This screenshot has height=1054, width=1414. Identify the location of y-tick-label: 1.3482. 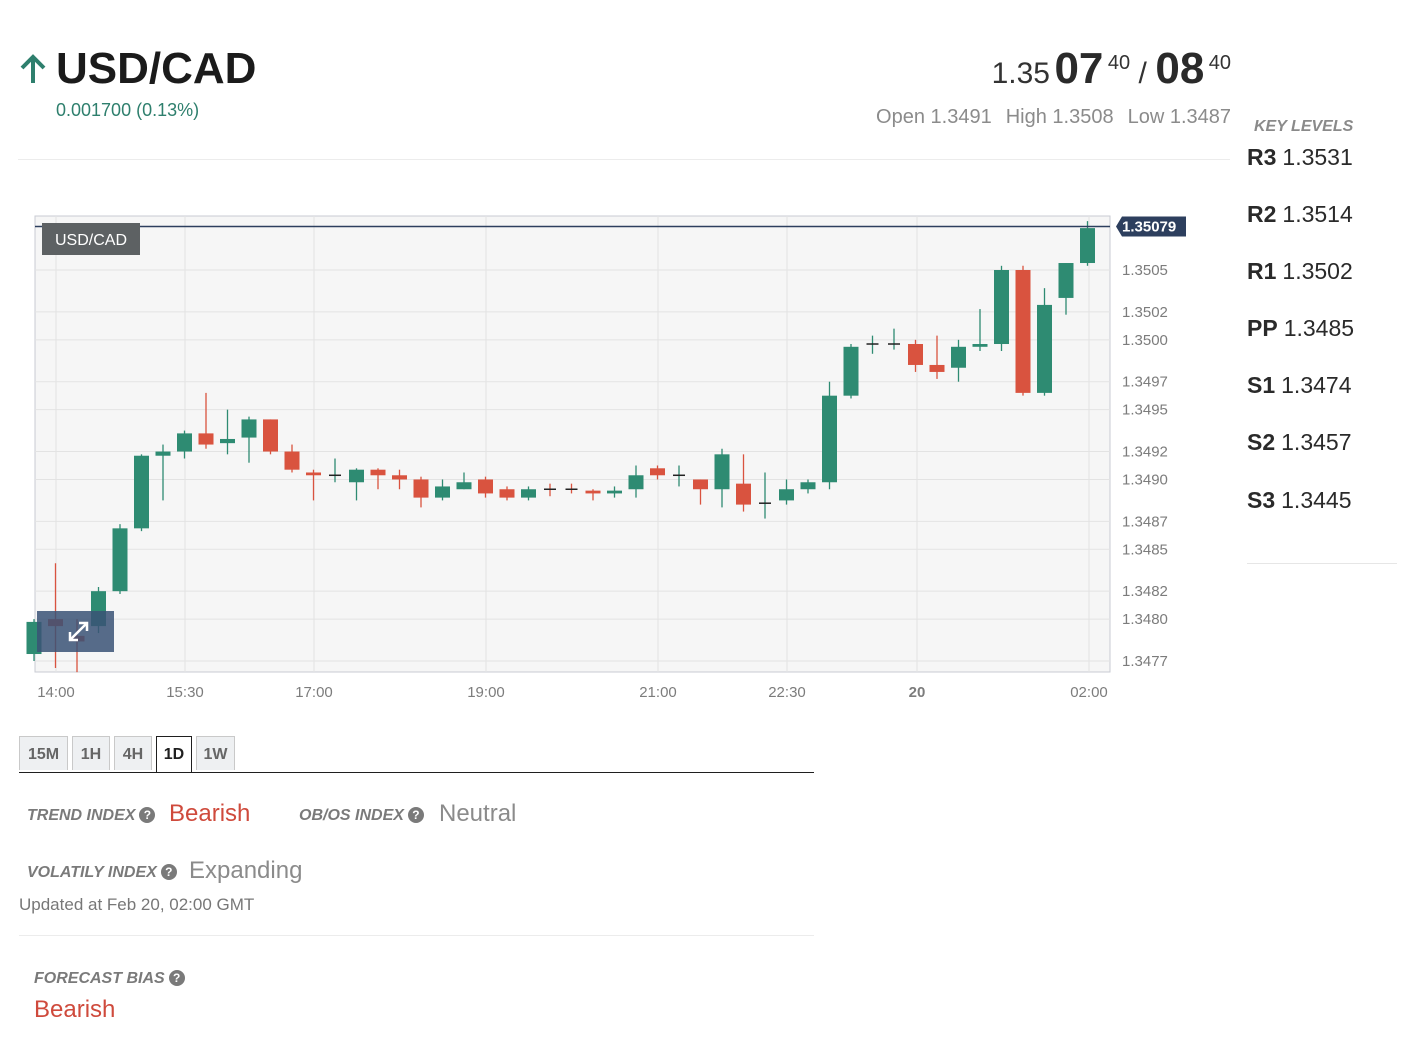
(1145, 591).